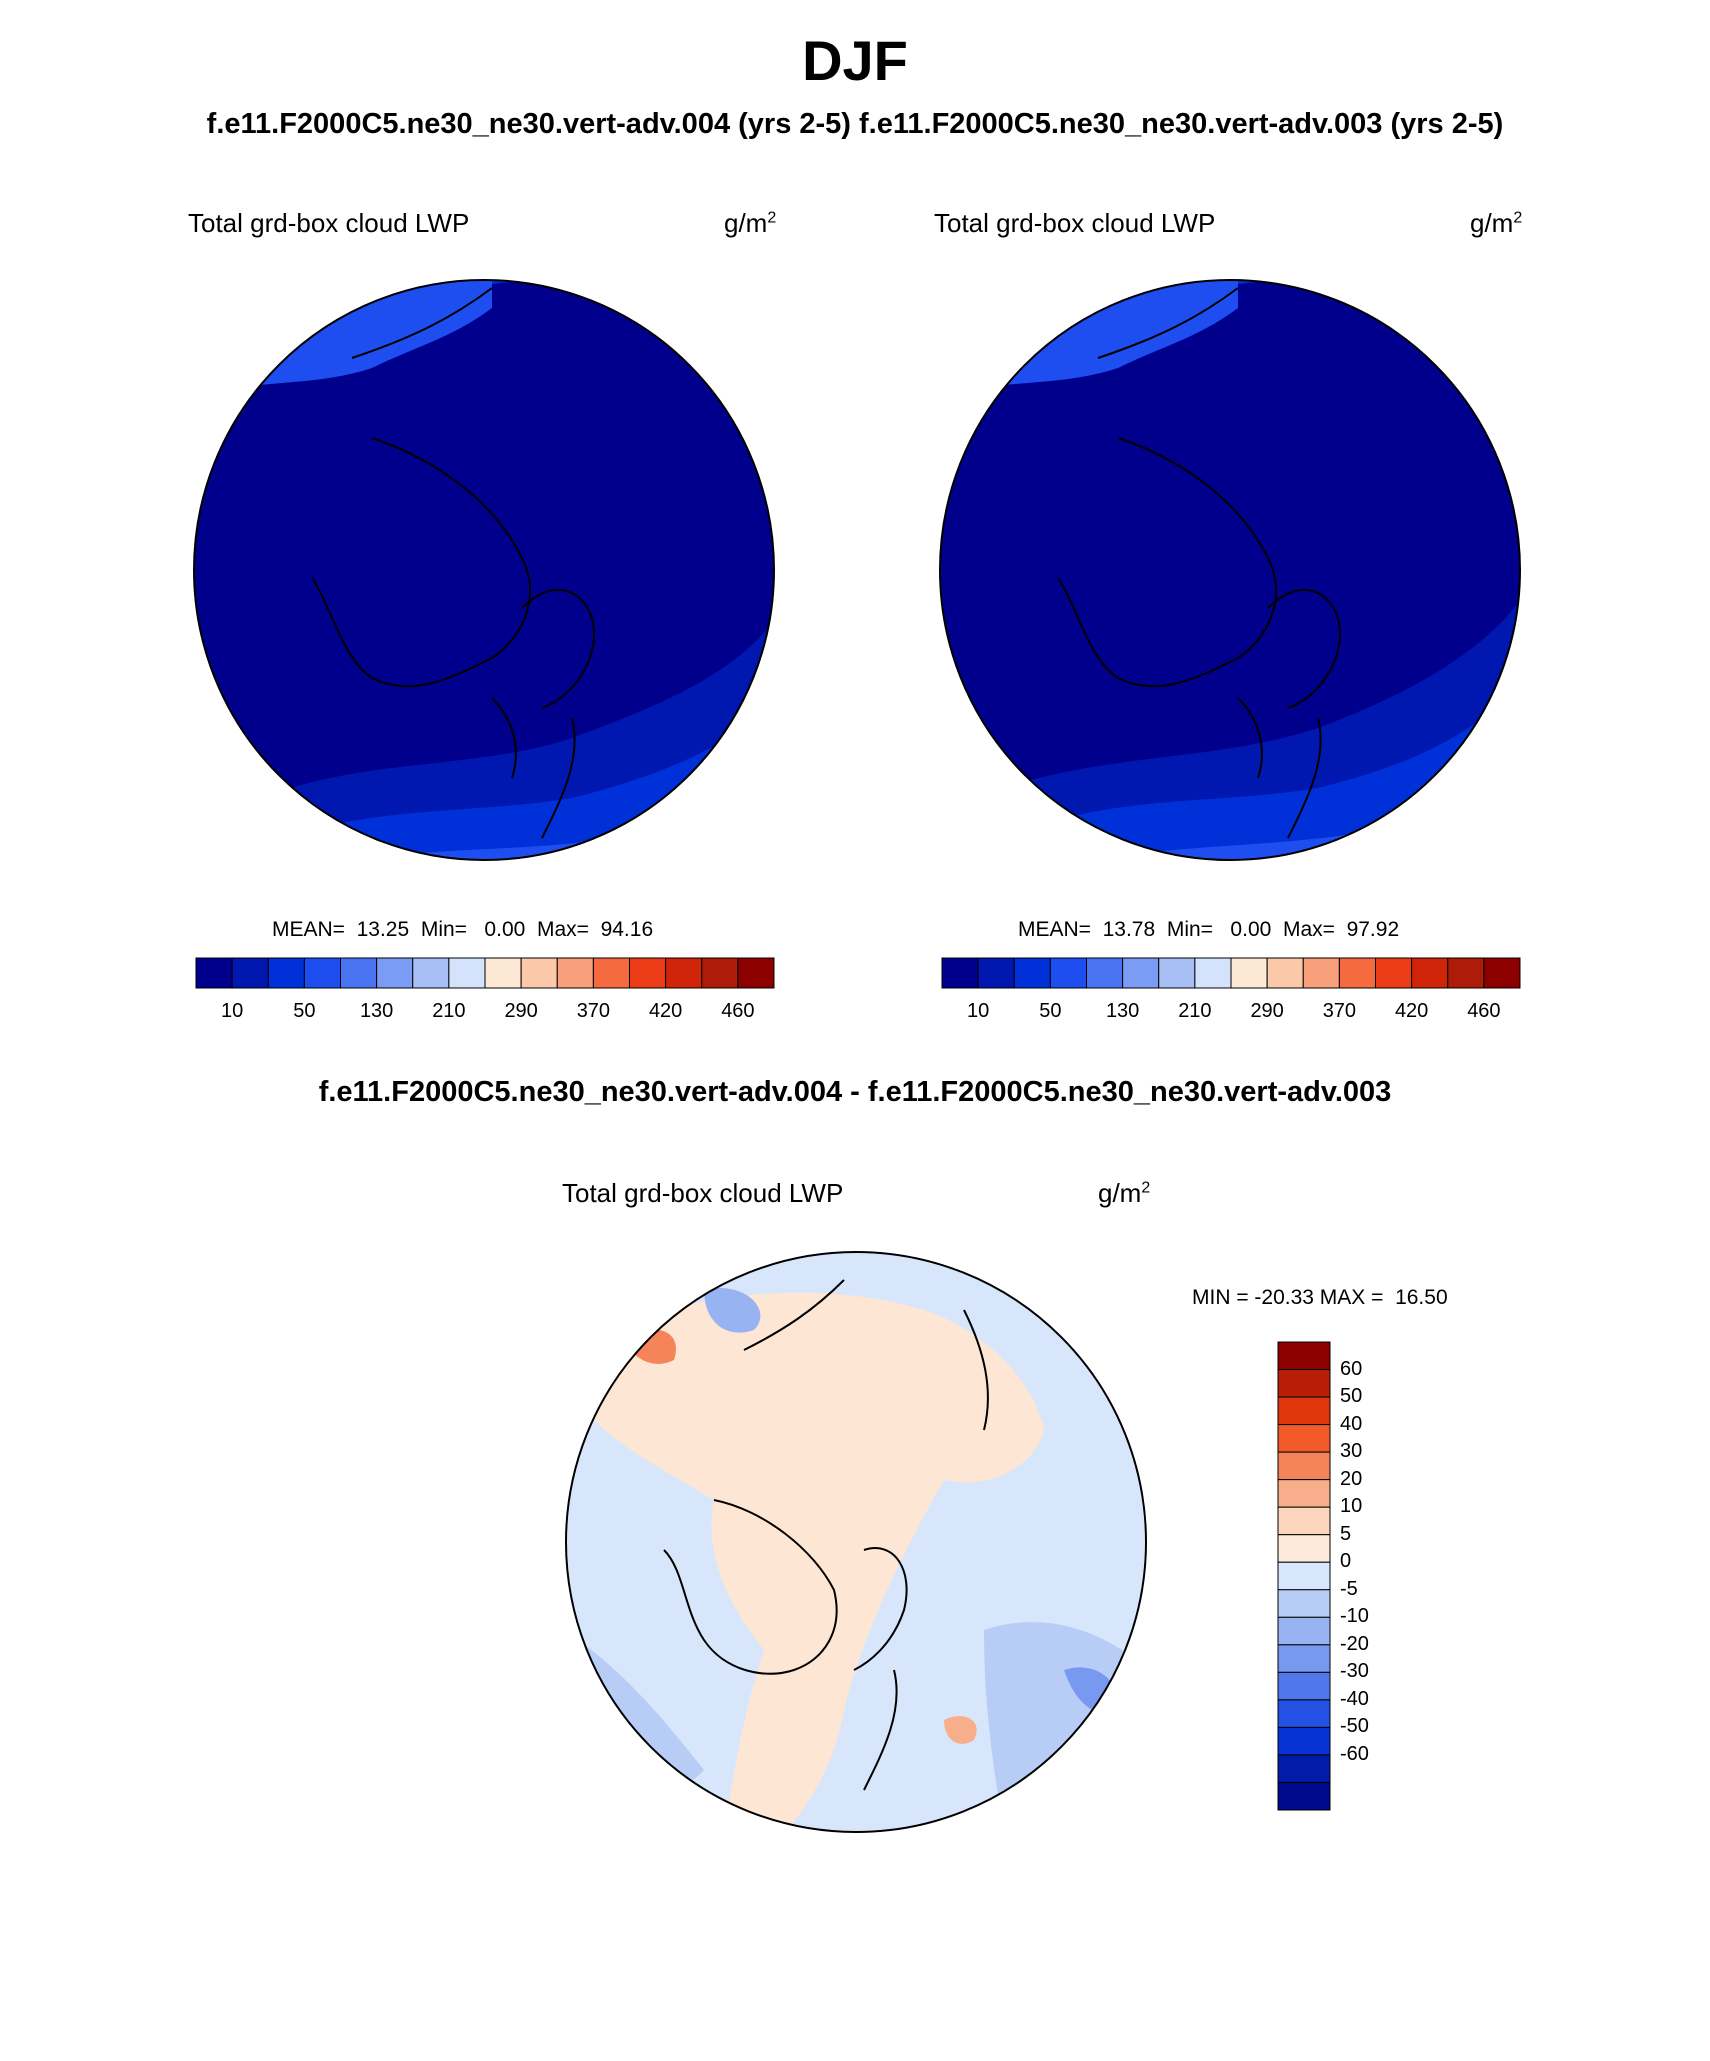 This screenshot has height=2061, width=1710. I want to click on diff-unit-exponent: 2, so click(1146, 1188).